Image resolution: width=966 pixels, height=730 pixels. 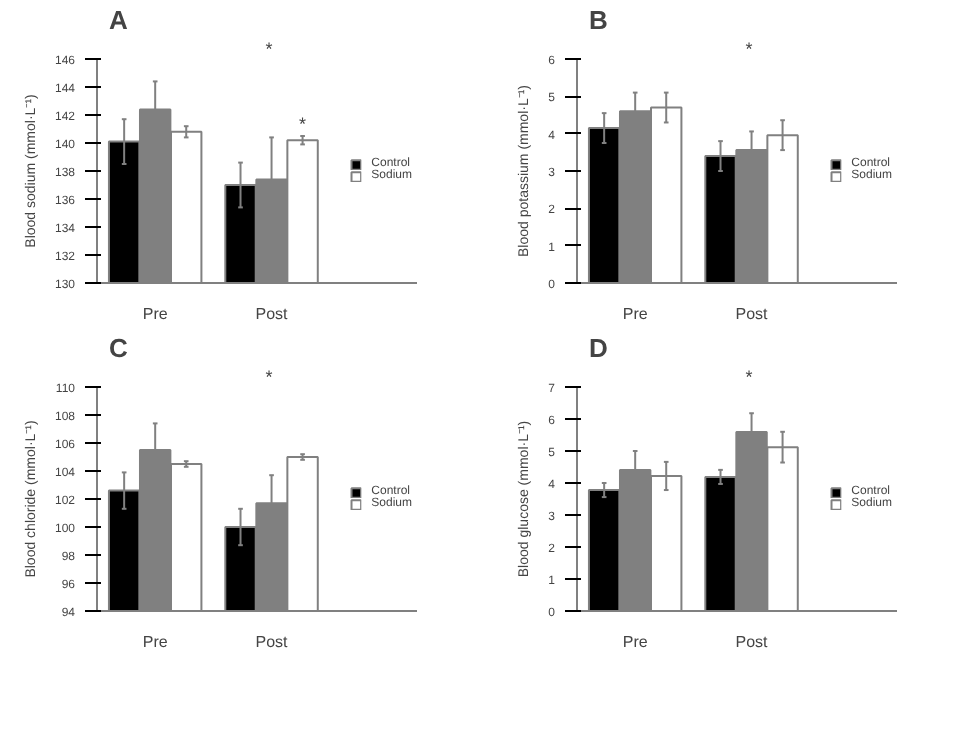 I want to click on chart-title: C, so click(x=119, y=348).